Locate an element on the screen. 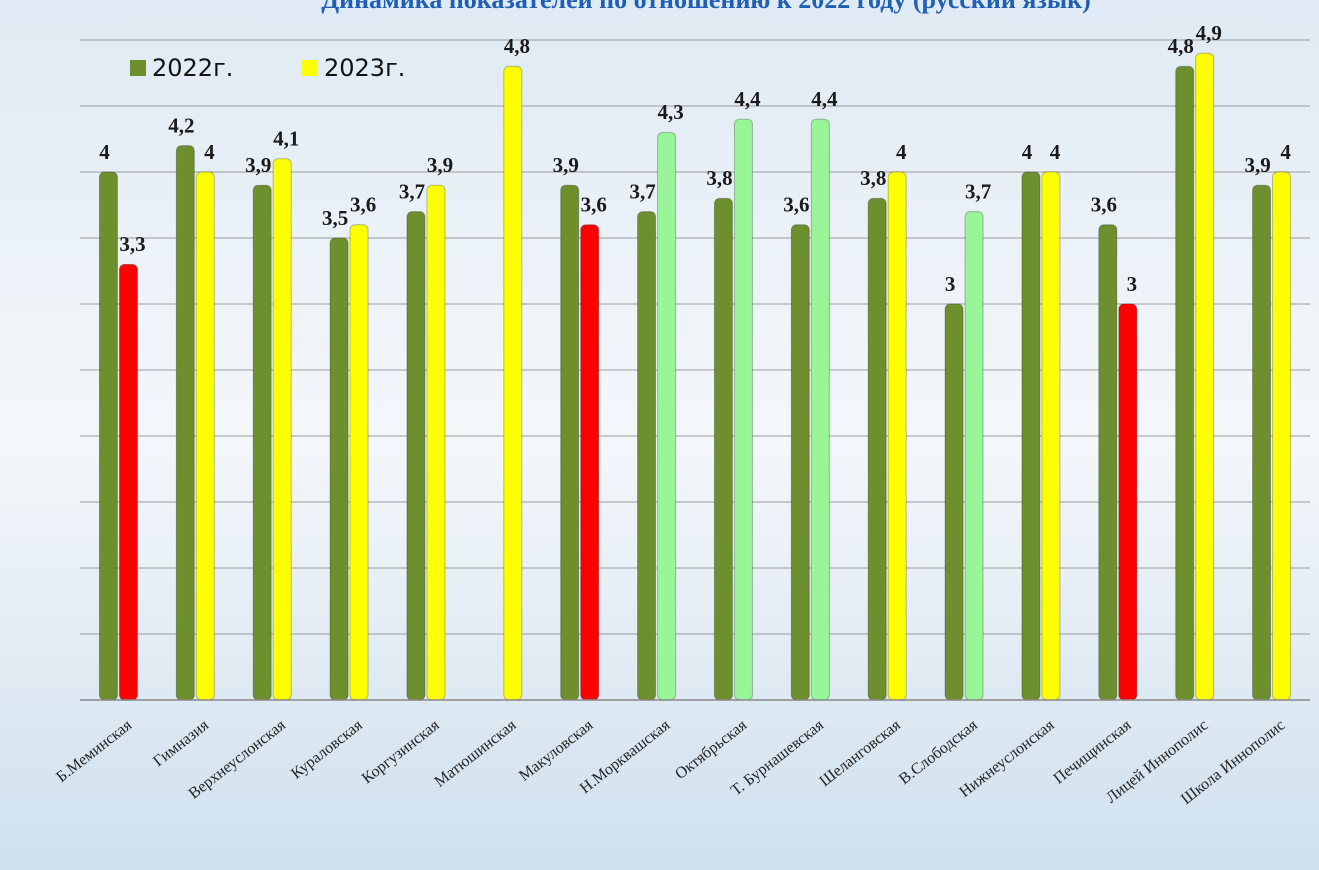 The image size is (1319, 870). legend-label: 2022г. is located at coordinates (192, 68).